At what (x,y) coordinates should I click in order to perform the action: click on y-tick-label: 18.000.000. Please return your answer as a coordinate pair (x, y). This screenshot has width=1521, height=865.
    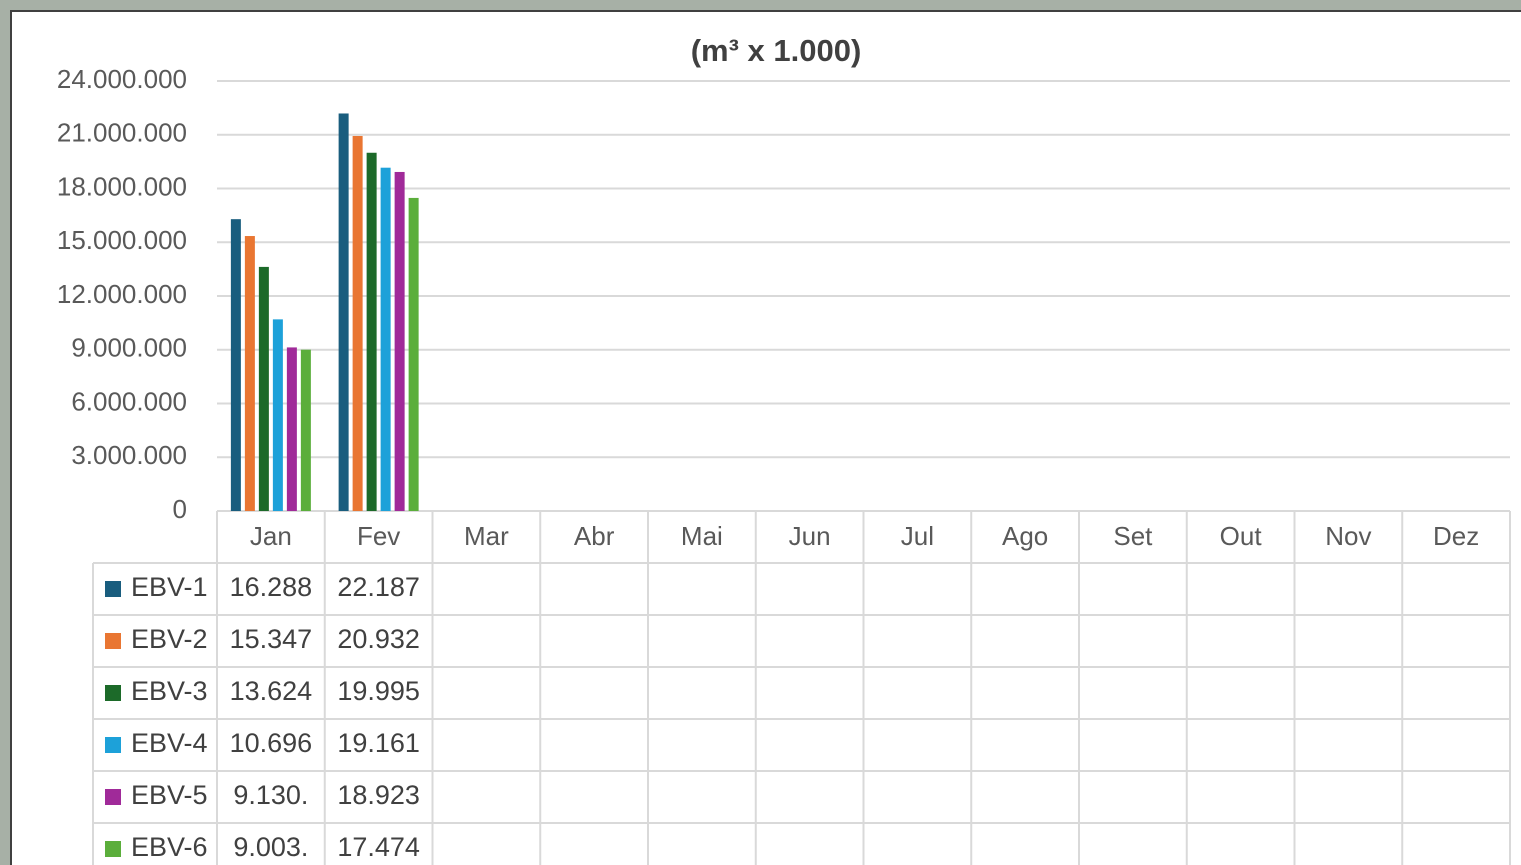
    Looking at the image, I should click on (122, 186).